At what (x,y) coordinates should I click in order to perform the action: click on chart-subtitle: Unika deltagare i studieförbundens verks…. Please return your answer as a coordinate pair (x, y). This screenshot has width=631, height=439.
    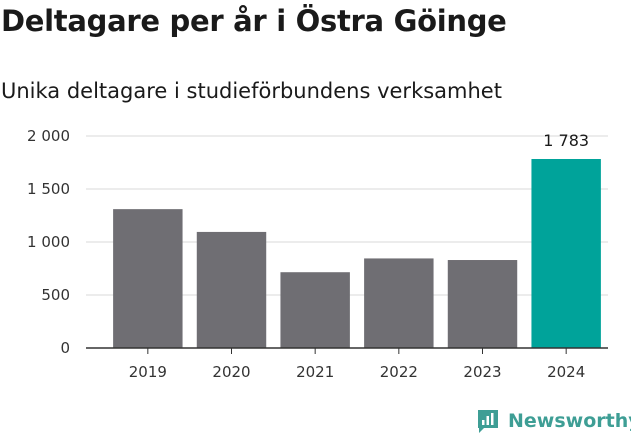
    Looking at the image, I should click on (251, 91).